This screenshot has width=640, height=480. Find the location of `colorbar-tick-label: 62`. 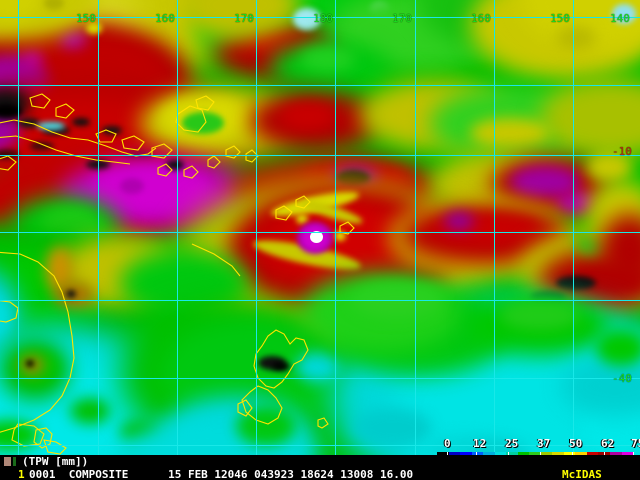

colorbar-tick-label: 62 is located at coordinates (608, 443).